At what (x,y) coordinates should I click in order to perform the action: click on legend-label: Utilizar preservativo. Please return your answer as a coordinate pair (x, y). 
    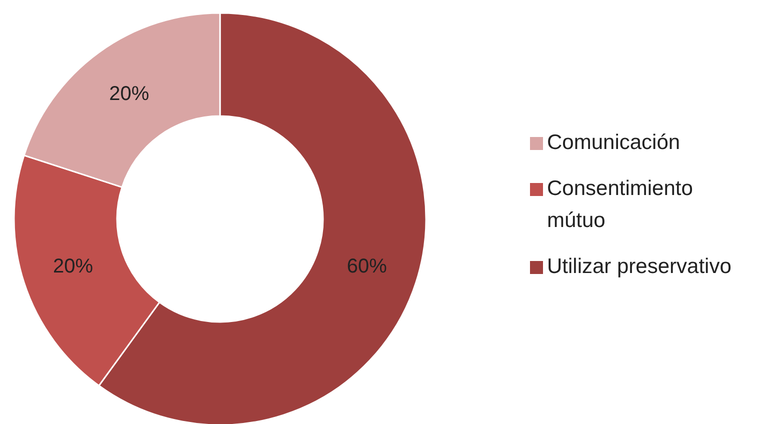
    Looking at the image, I should click on (639, 267).